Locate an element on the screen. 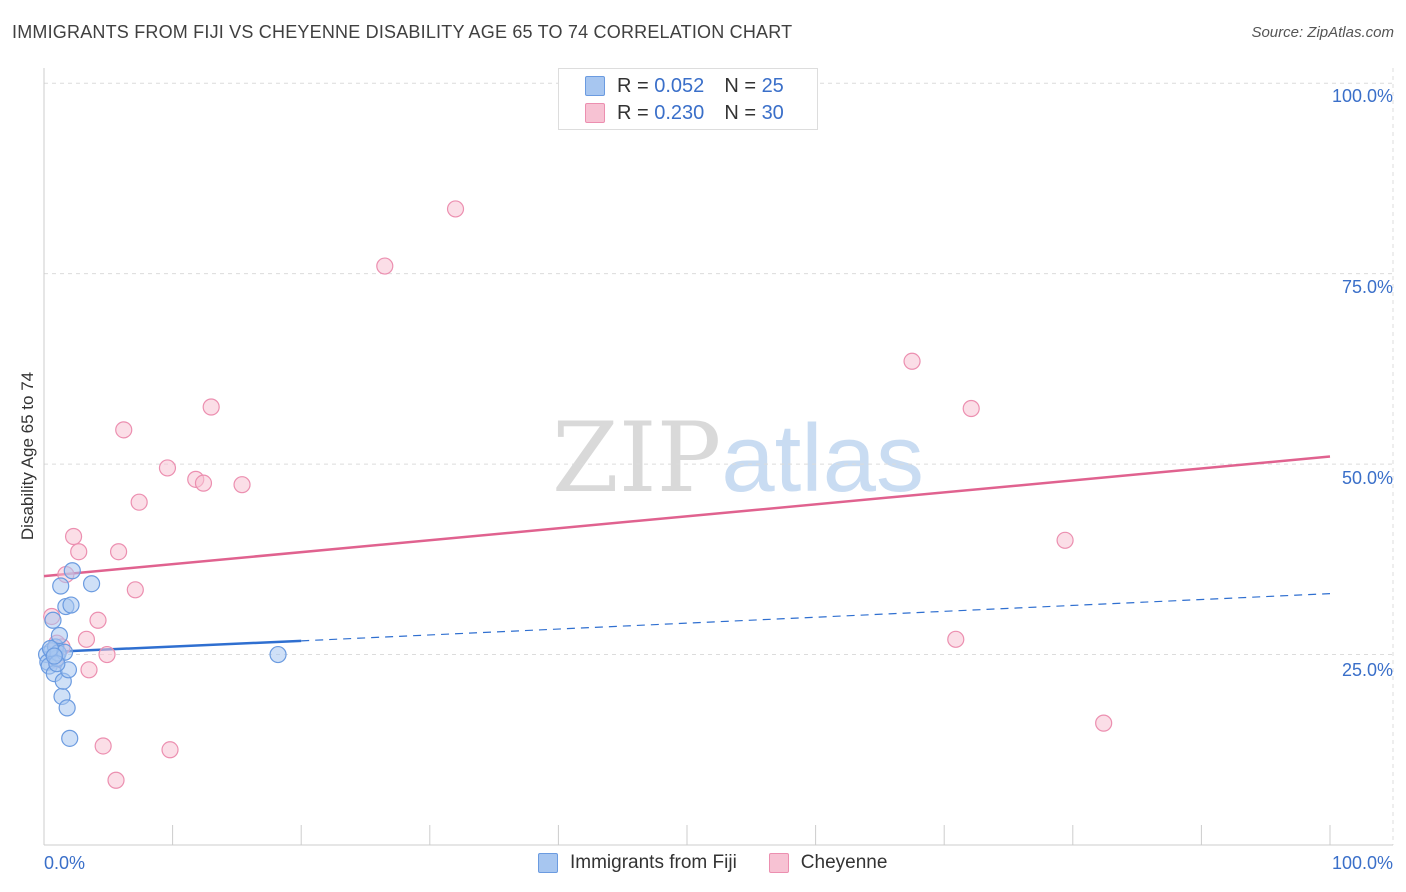 The image size is (1406, 892). legend-row-fiji: R = 0.052 N = 25 is located at coordinates (684, 86).